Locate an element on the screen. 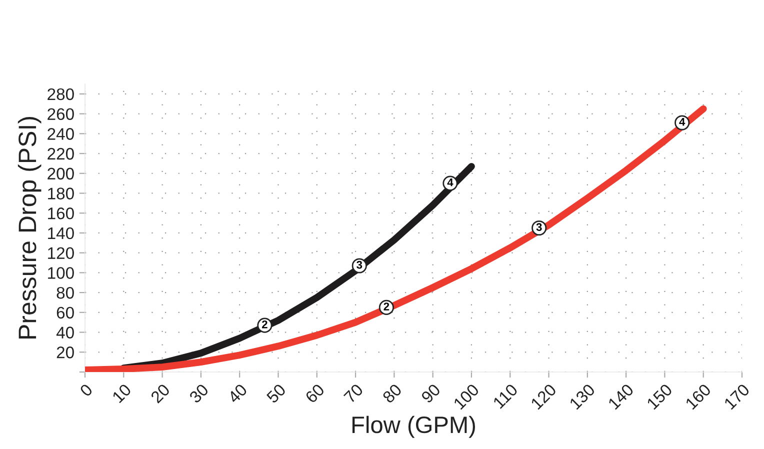  y-tick-label: 120 is located at coordinates (61, 253).